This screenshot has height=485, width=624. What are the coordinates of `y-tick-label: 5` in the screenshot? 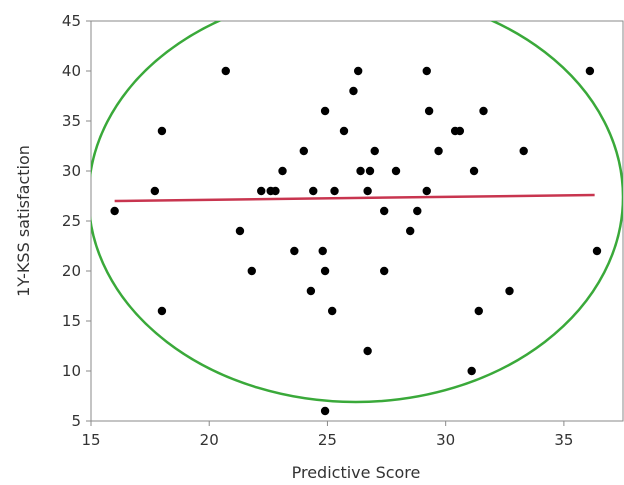 It's located at (76, 421).